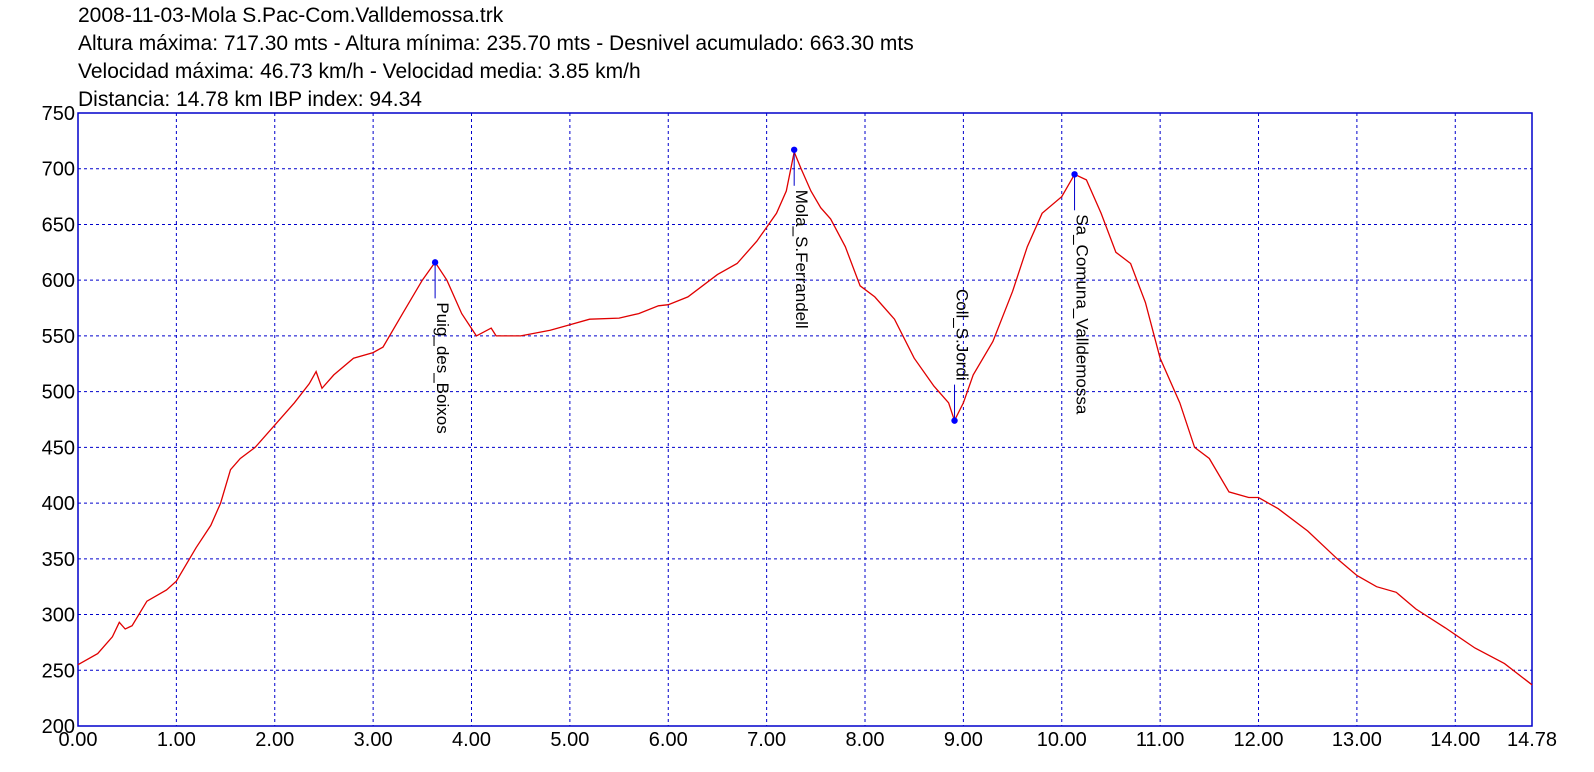  I want to click on y-tick-label: 700, so click(58, 170).